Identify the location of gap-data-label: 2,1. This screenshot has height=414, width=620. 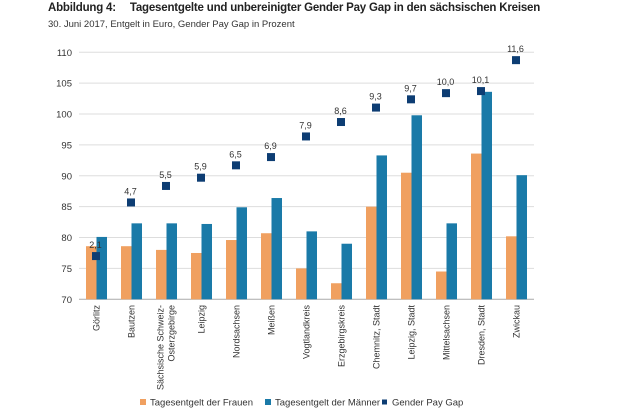
(95, 245).